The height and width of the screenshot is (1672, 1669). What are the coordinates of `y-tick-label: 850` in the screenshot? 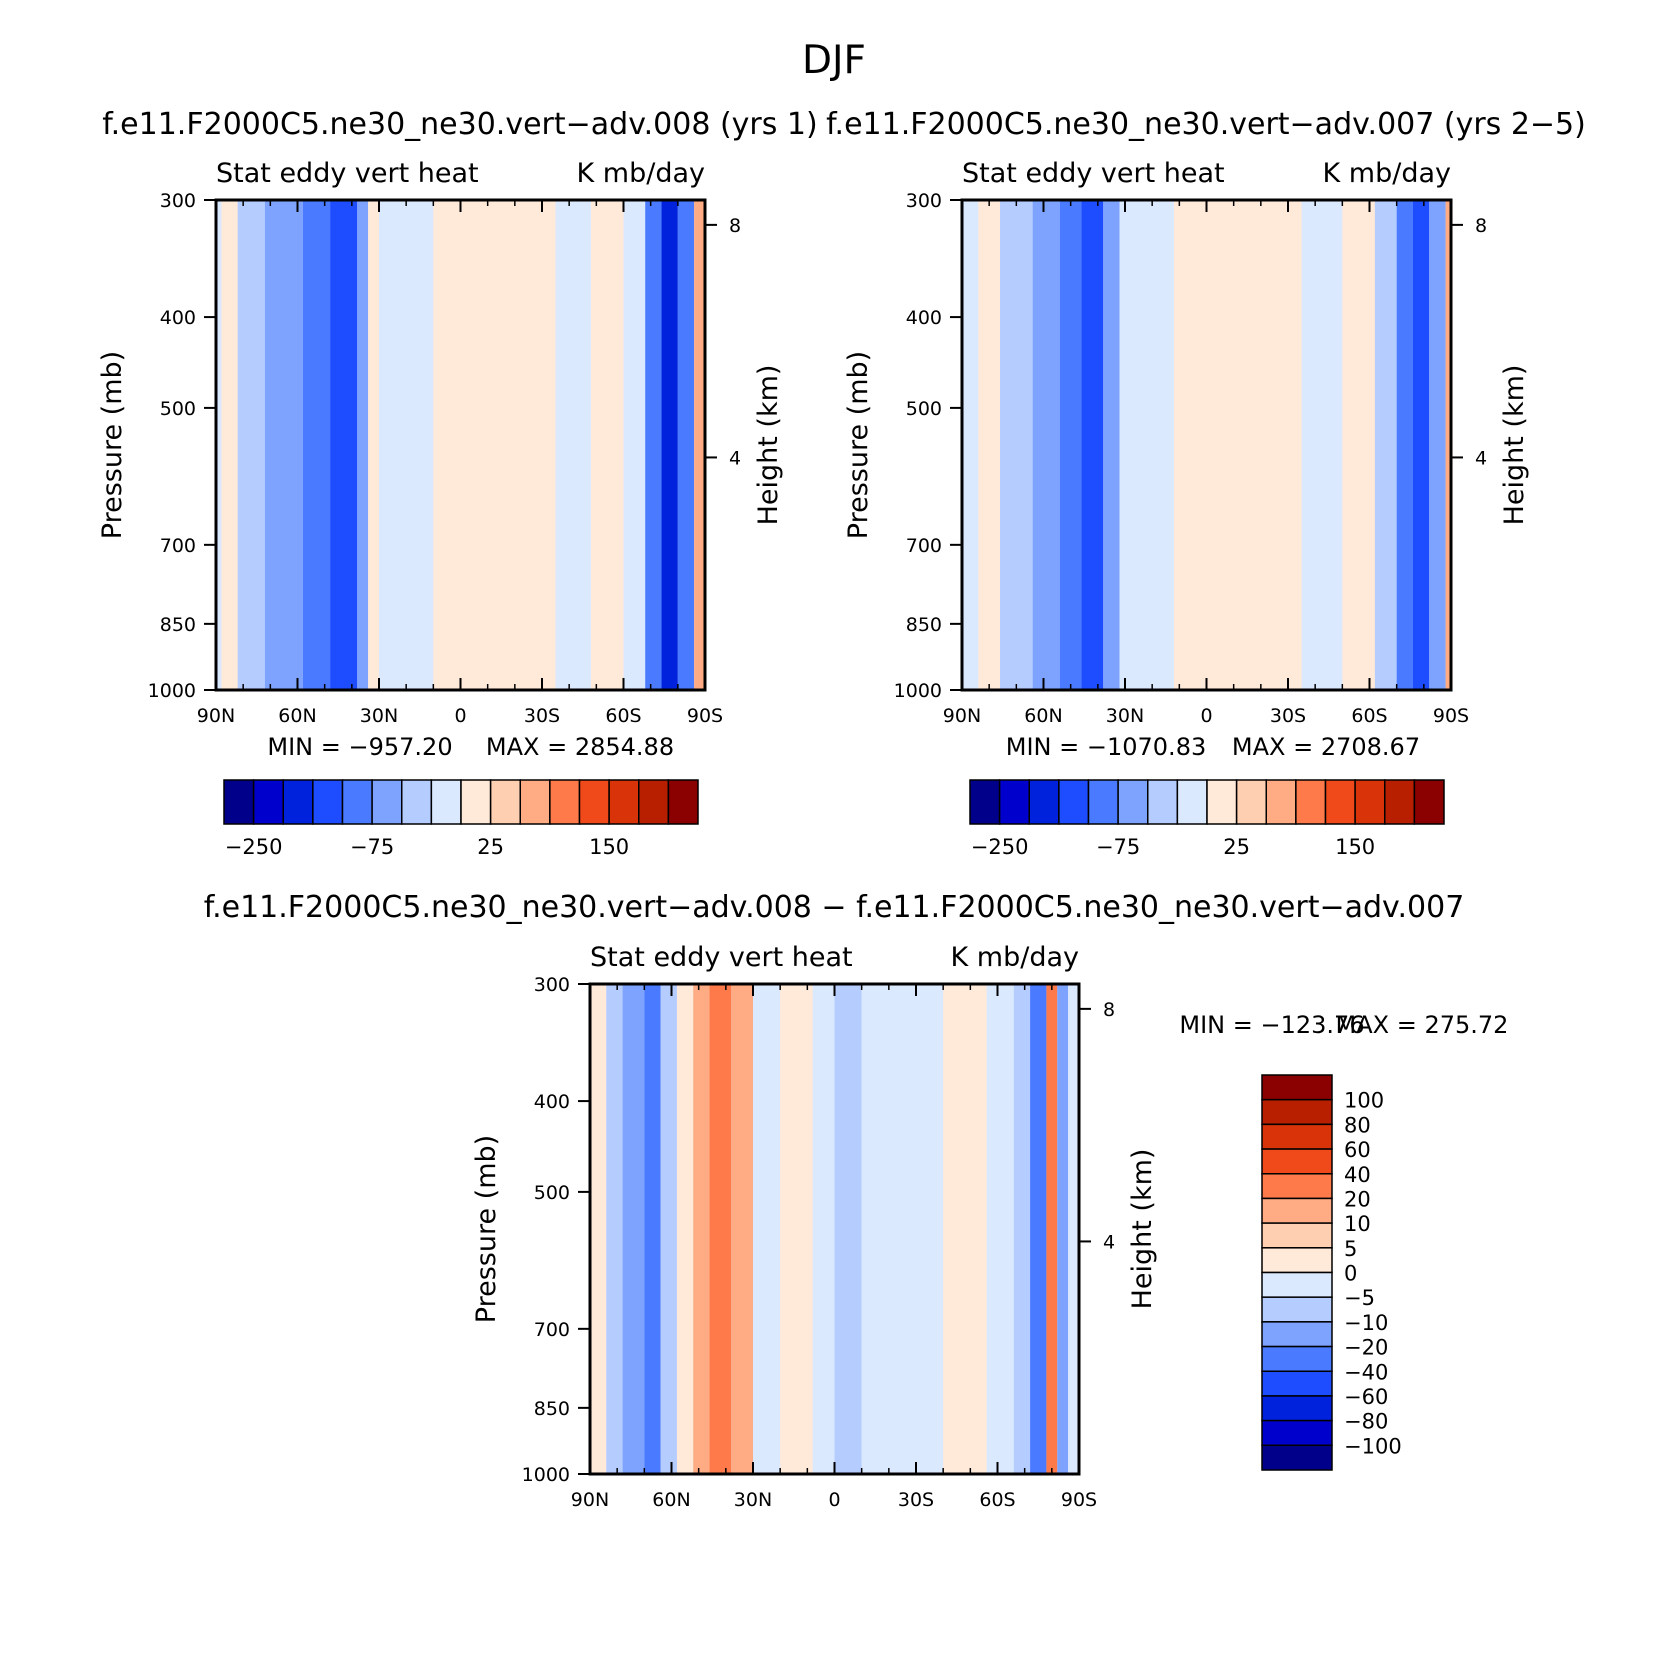 It's located at (552, 1409).